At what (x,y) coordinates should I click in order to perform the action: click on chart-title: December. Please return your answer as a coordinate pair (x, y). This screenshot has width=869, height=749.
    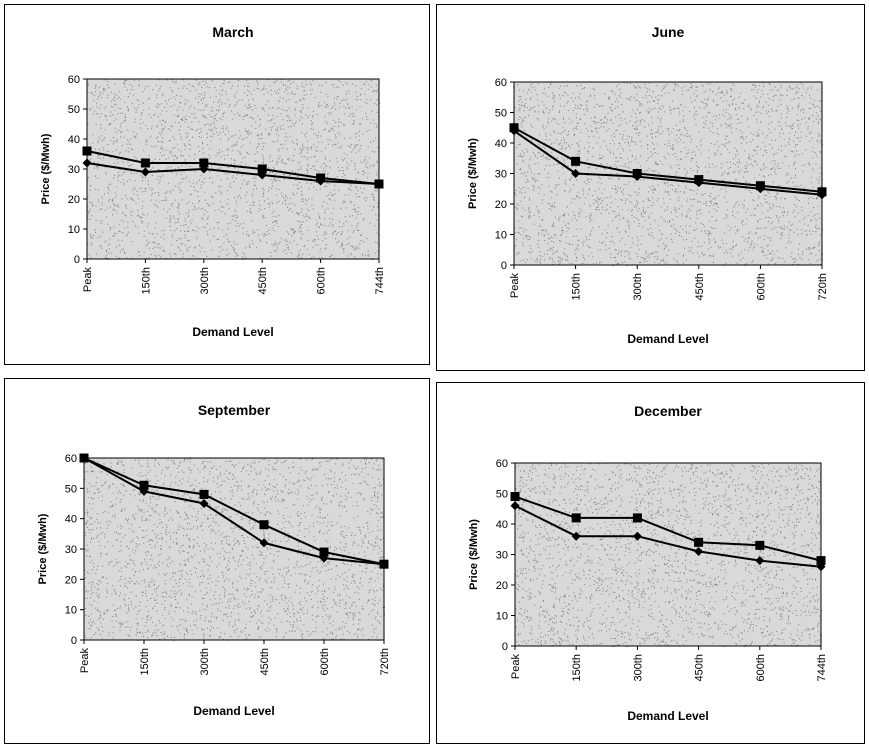
    Looking at the image, I should click on (668, 411).